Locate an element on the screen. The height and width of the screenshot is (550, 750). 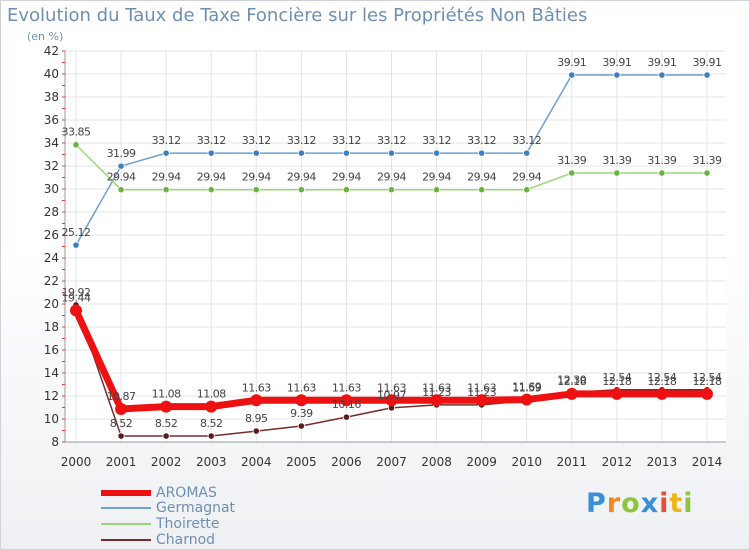
data-label-germagnat: 31.99 is located at coordinates (121, 153).